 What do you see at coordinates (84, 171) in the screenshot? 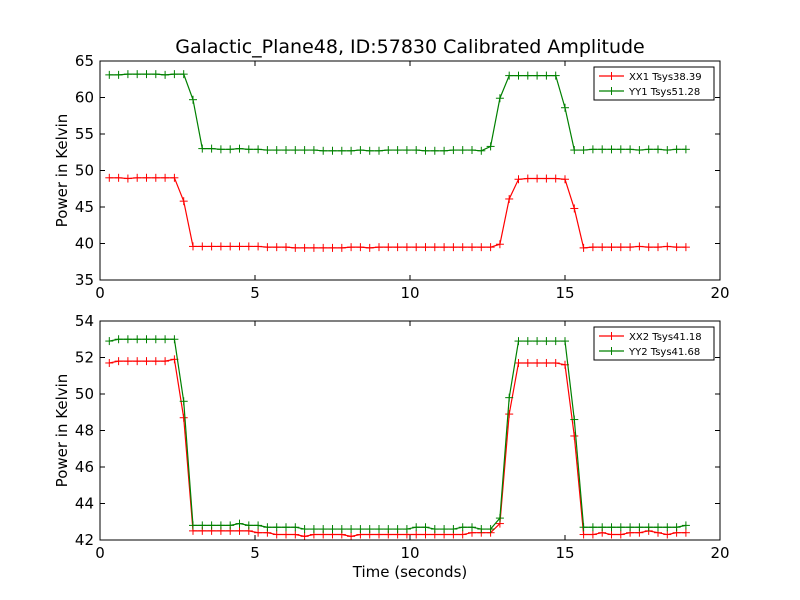
I see `y-tick-label: 50` at bounding box center [84, 171].